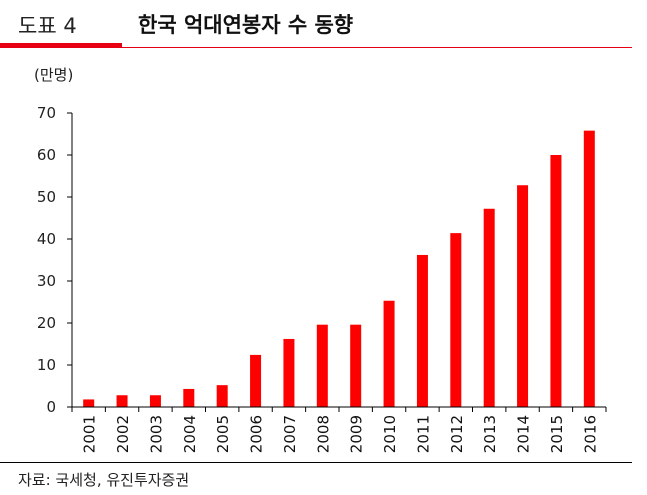  I want to click on x-tick-label-2008: 2008, so click(323, 434).